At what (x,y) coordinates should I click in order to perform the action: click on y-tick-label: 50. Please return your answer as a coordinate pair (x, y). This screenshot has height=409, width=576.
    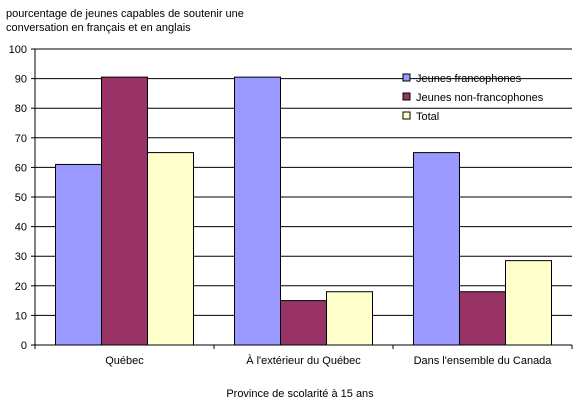
    Looking at the image, I should click on (21, 198).